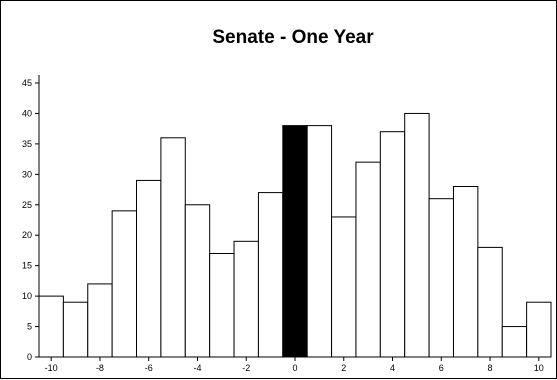  What do you see at coordinates (293, 37) in the screenshot?
I see `chart-title: Senate - One Year` at bounding box center [293, 37].